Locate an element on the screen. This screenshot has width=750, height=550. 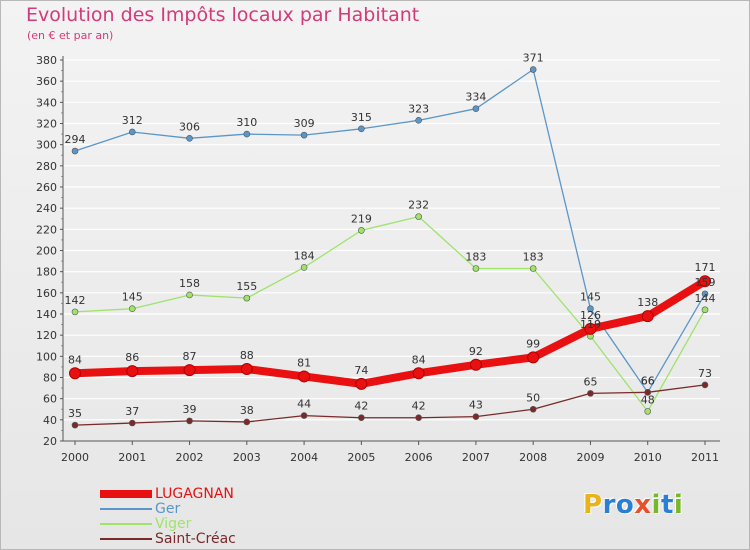
data-label-ger: 294 is located at coordinates (75, 139).